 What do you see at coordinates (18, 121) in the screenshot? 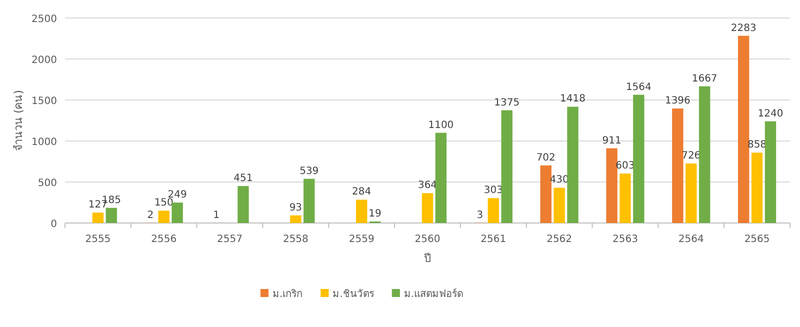
I see `y-axis-title: จำนวน (คน)` at bounding box center [18, 121].